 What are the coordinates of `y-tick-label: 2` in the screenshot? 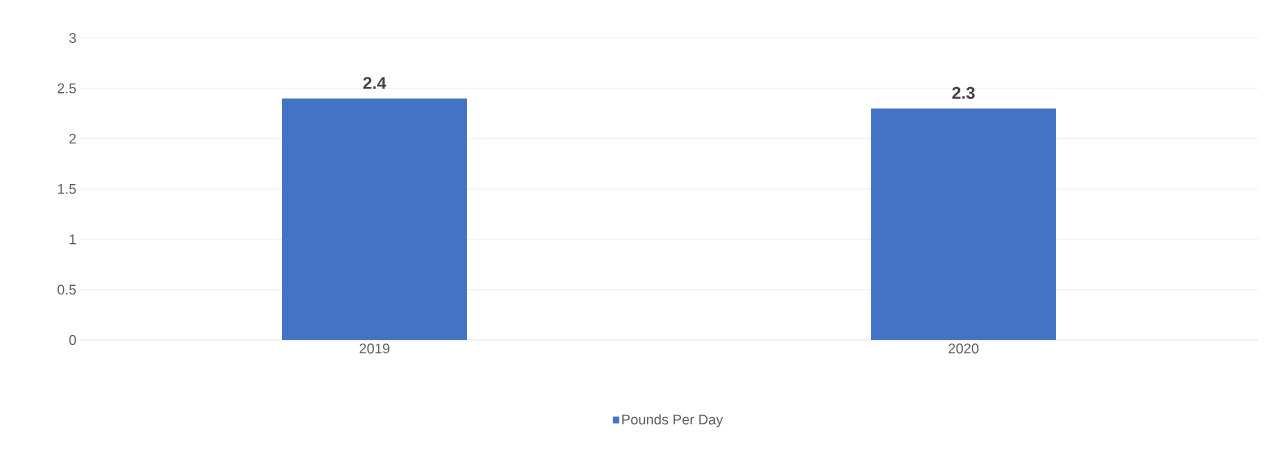 It's located at (72, 138).